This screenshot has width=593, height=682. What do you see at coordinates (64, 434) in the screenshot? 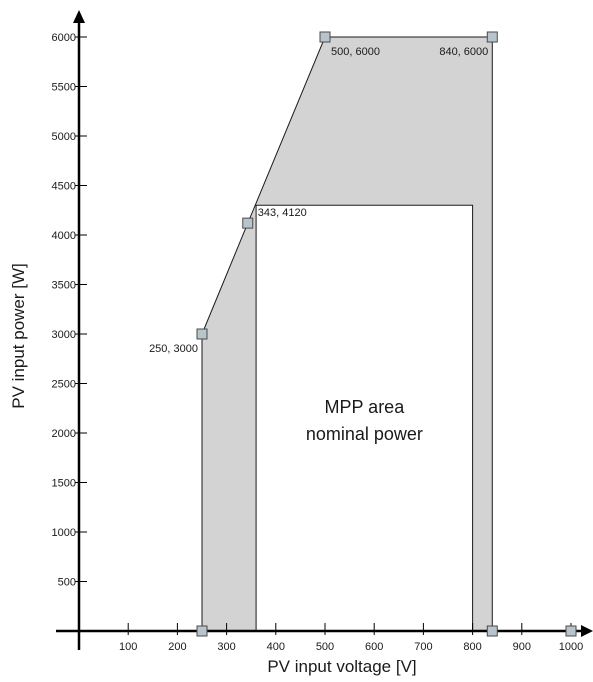
I see `y-tick-label-2000: 2000` at bounding box center [64, 434].